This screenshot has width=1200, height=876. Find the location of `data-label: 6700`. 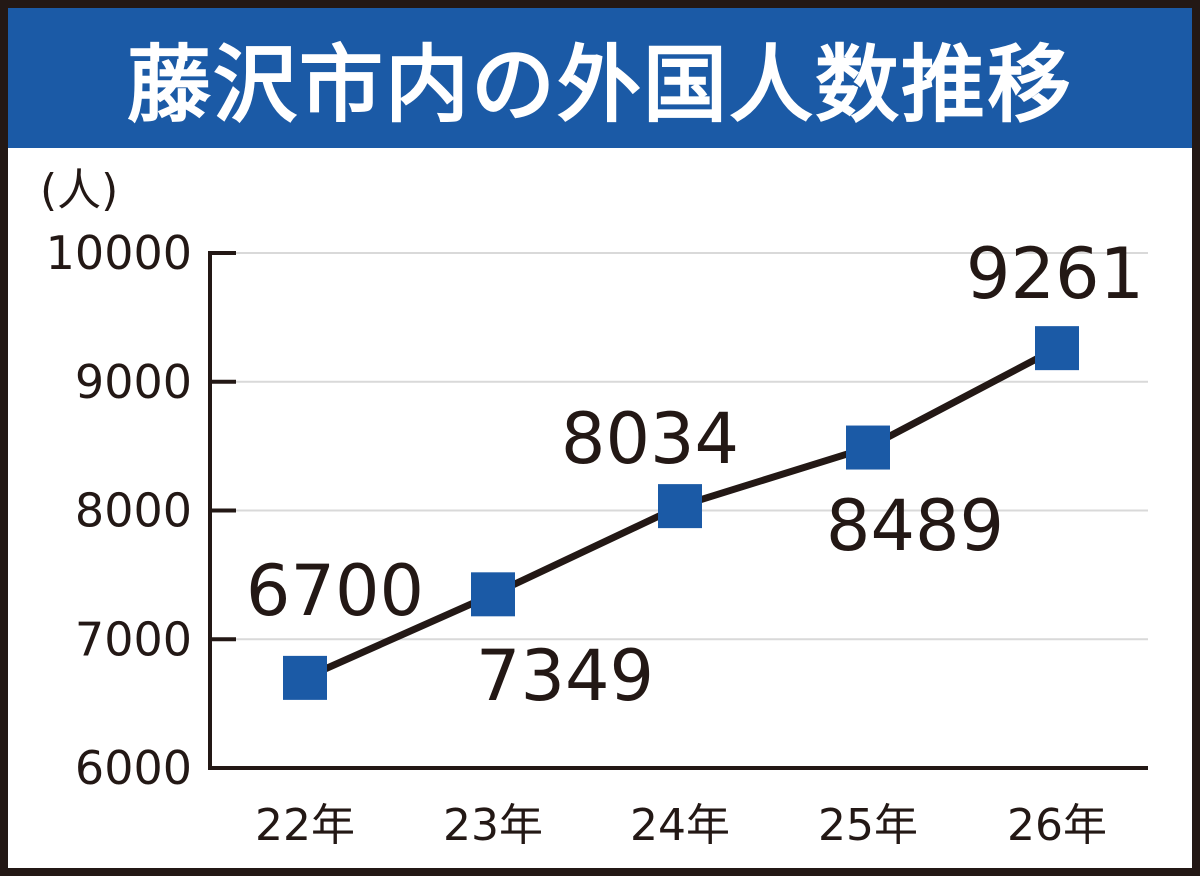

data-label: 6700 is located at coordinates (335, 591).